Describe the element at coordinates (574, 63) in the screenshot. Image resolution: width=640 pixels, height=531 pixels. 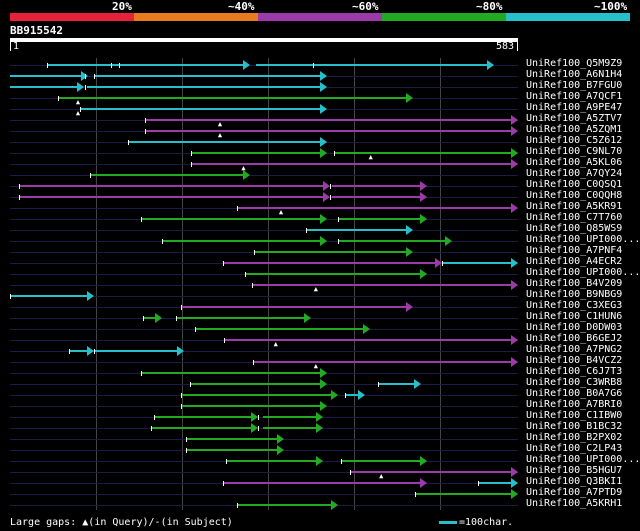
I see `hit-label-link: UniRef100_Q5M9Z9` at that location.